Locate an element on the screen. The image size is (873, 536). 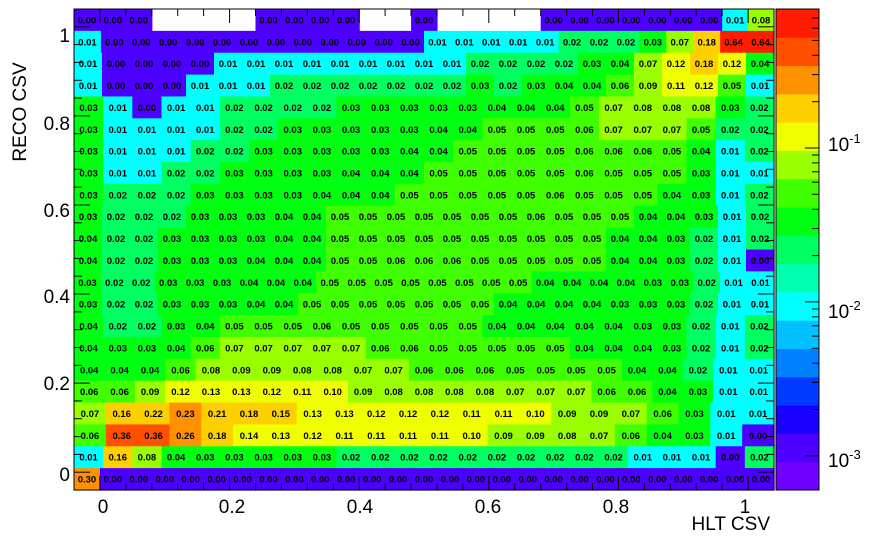
heatmap-cell-value: 0.64 is located at coordinates (760, 42).